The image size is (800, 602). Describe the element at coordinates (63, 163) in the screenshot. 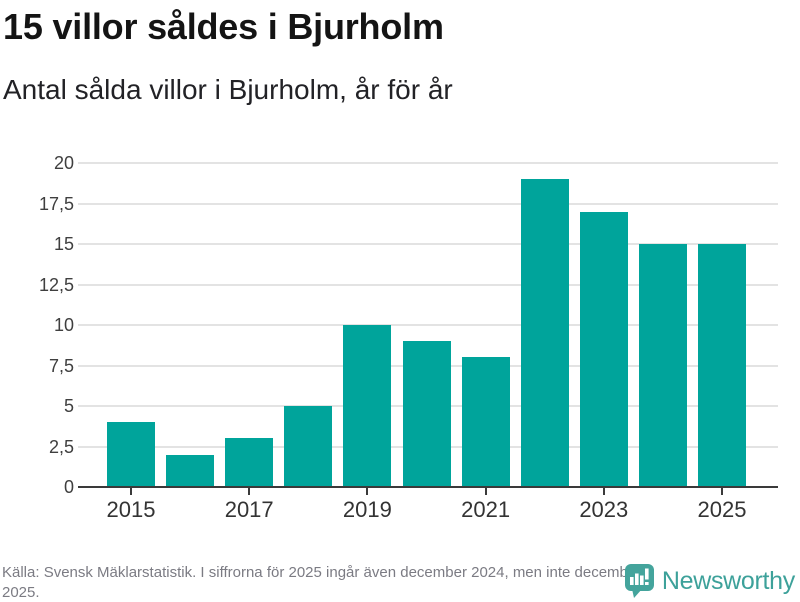

I see `y-tick-label: 20` at that location.